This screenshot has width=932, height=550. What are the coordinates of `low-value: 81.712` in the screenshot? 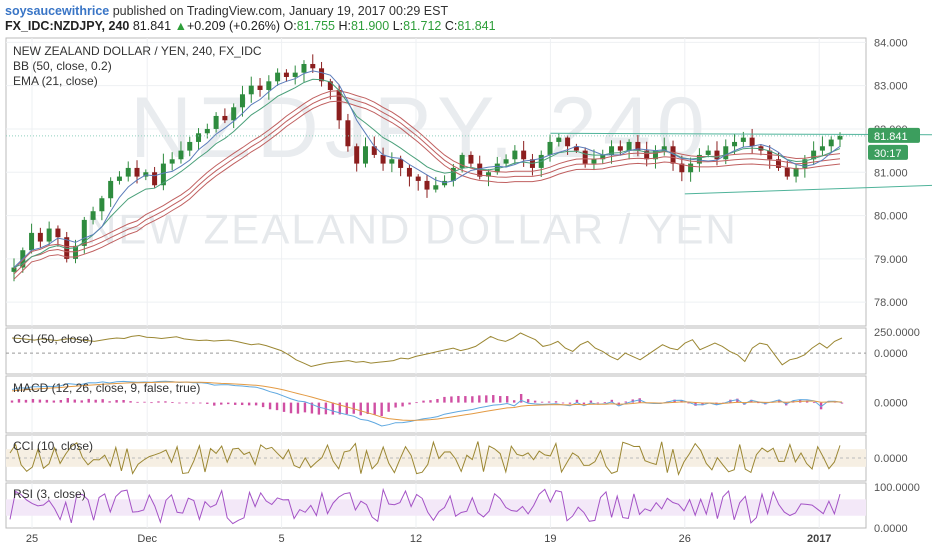 It's located at (422, 26).